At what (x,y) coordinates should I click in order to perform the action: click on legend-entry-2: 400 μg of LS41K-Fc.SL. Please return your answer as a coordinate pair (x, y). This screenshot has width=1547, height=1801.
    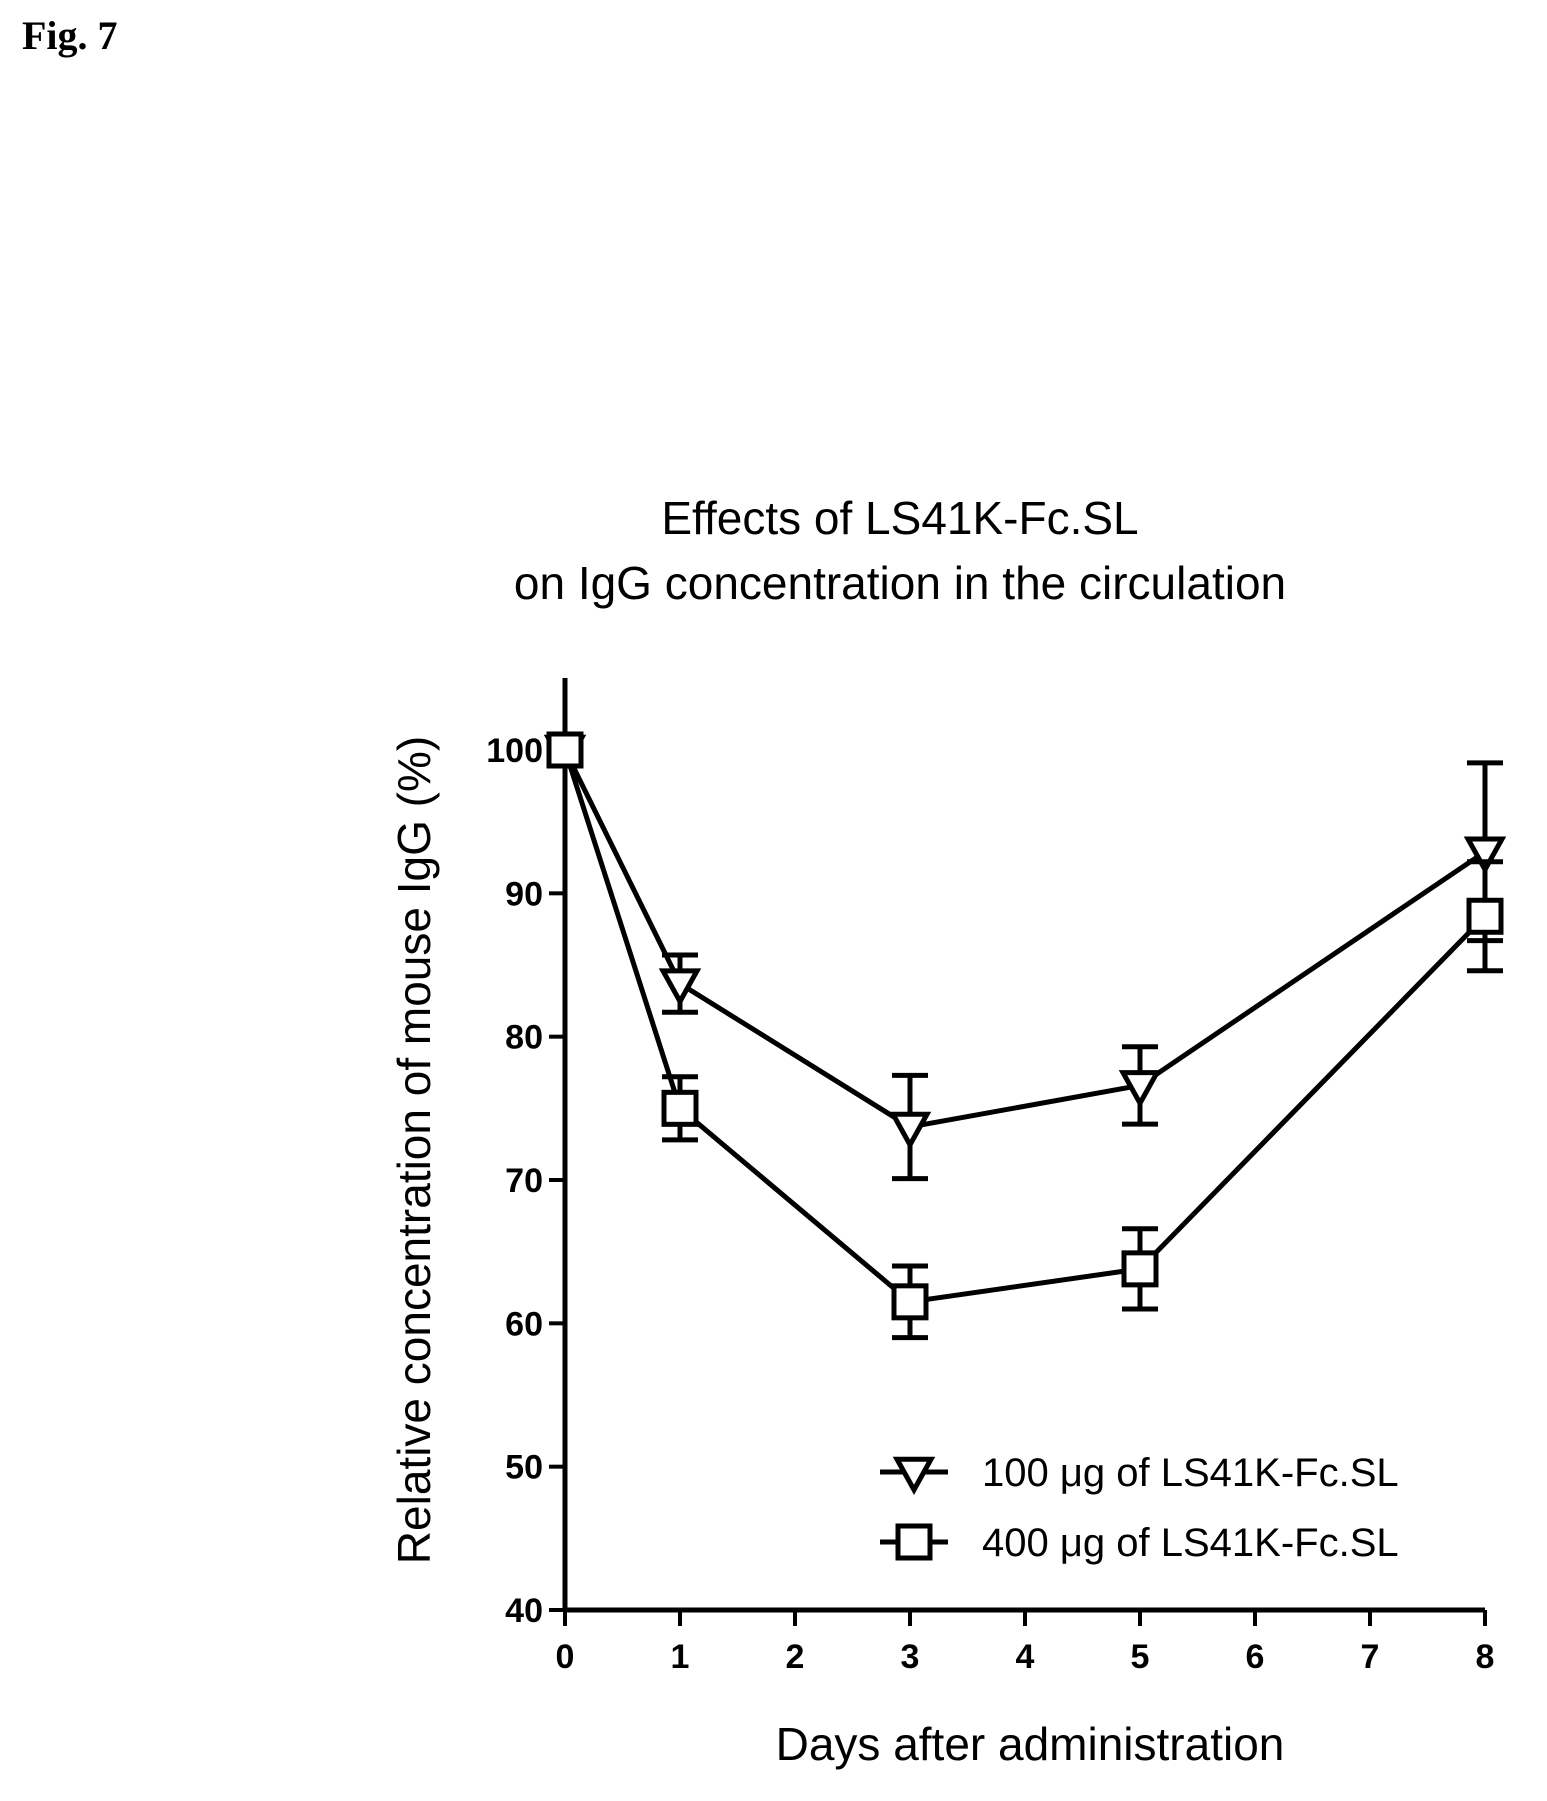
    Looking at the image, I should click on (1139, 1543).